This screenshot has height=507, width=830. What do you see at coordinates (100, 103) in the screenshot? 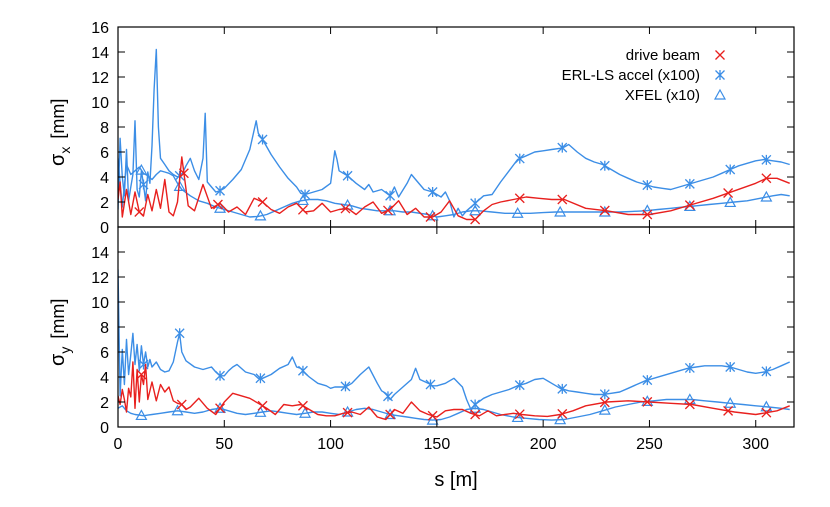
I see `y-tick-label: 10` at bounding box center [100, 103].